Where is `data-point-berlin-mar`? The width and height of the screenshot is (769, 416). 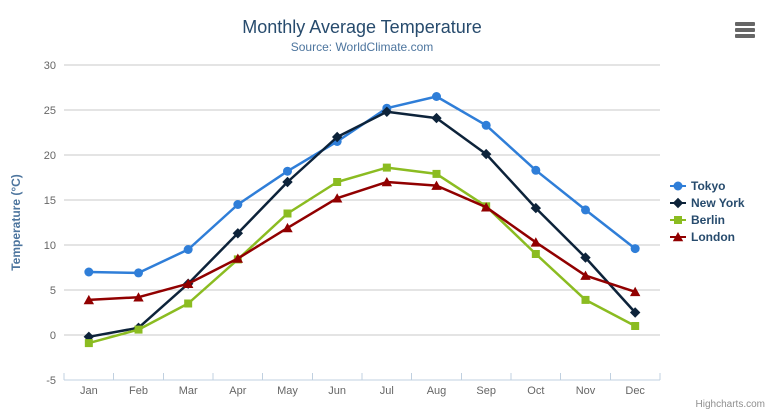
data-point-berlin-mar is located at coordinates (188, 303).